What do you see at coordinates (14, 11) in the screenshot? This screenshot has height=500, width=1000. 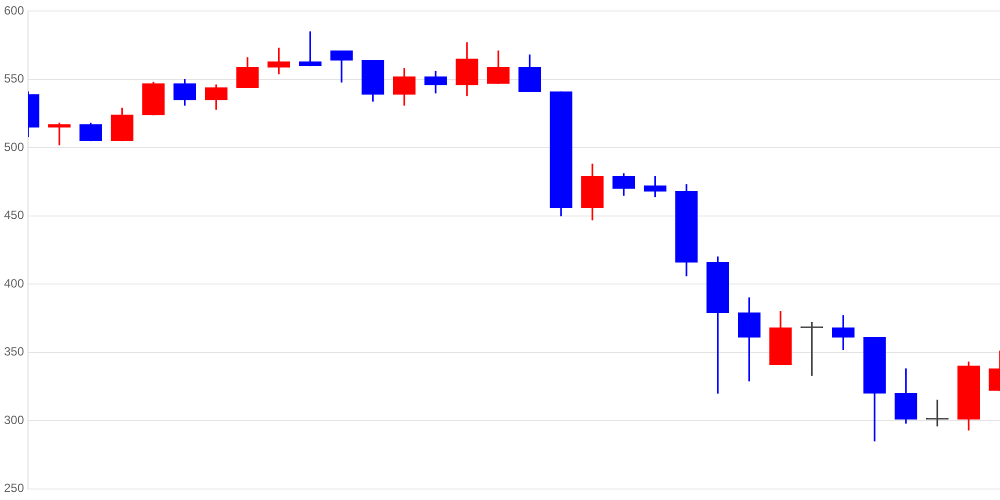 I see `y-tick-label: 600` at bounding box center [14, 11].